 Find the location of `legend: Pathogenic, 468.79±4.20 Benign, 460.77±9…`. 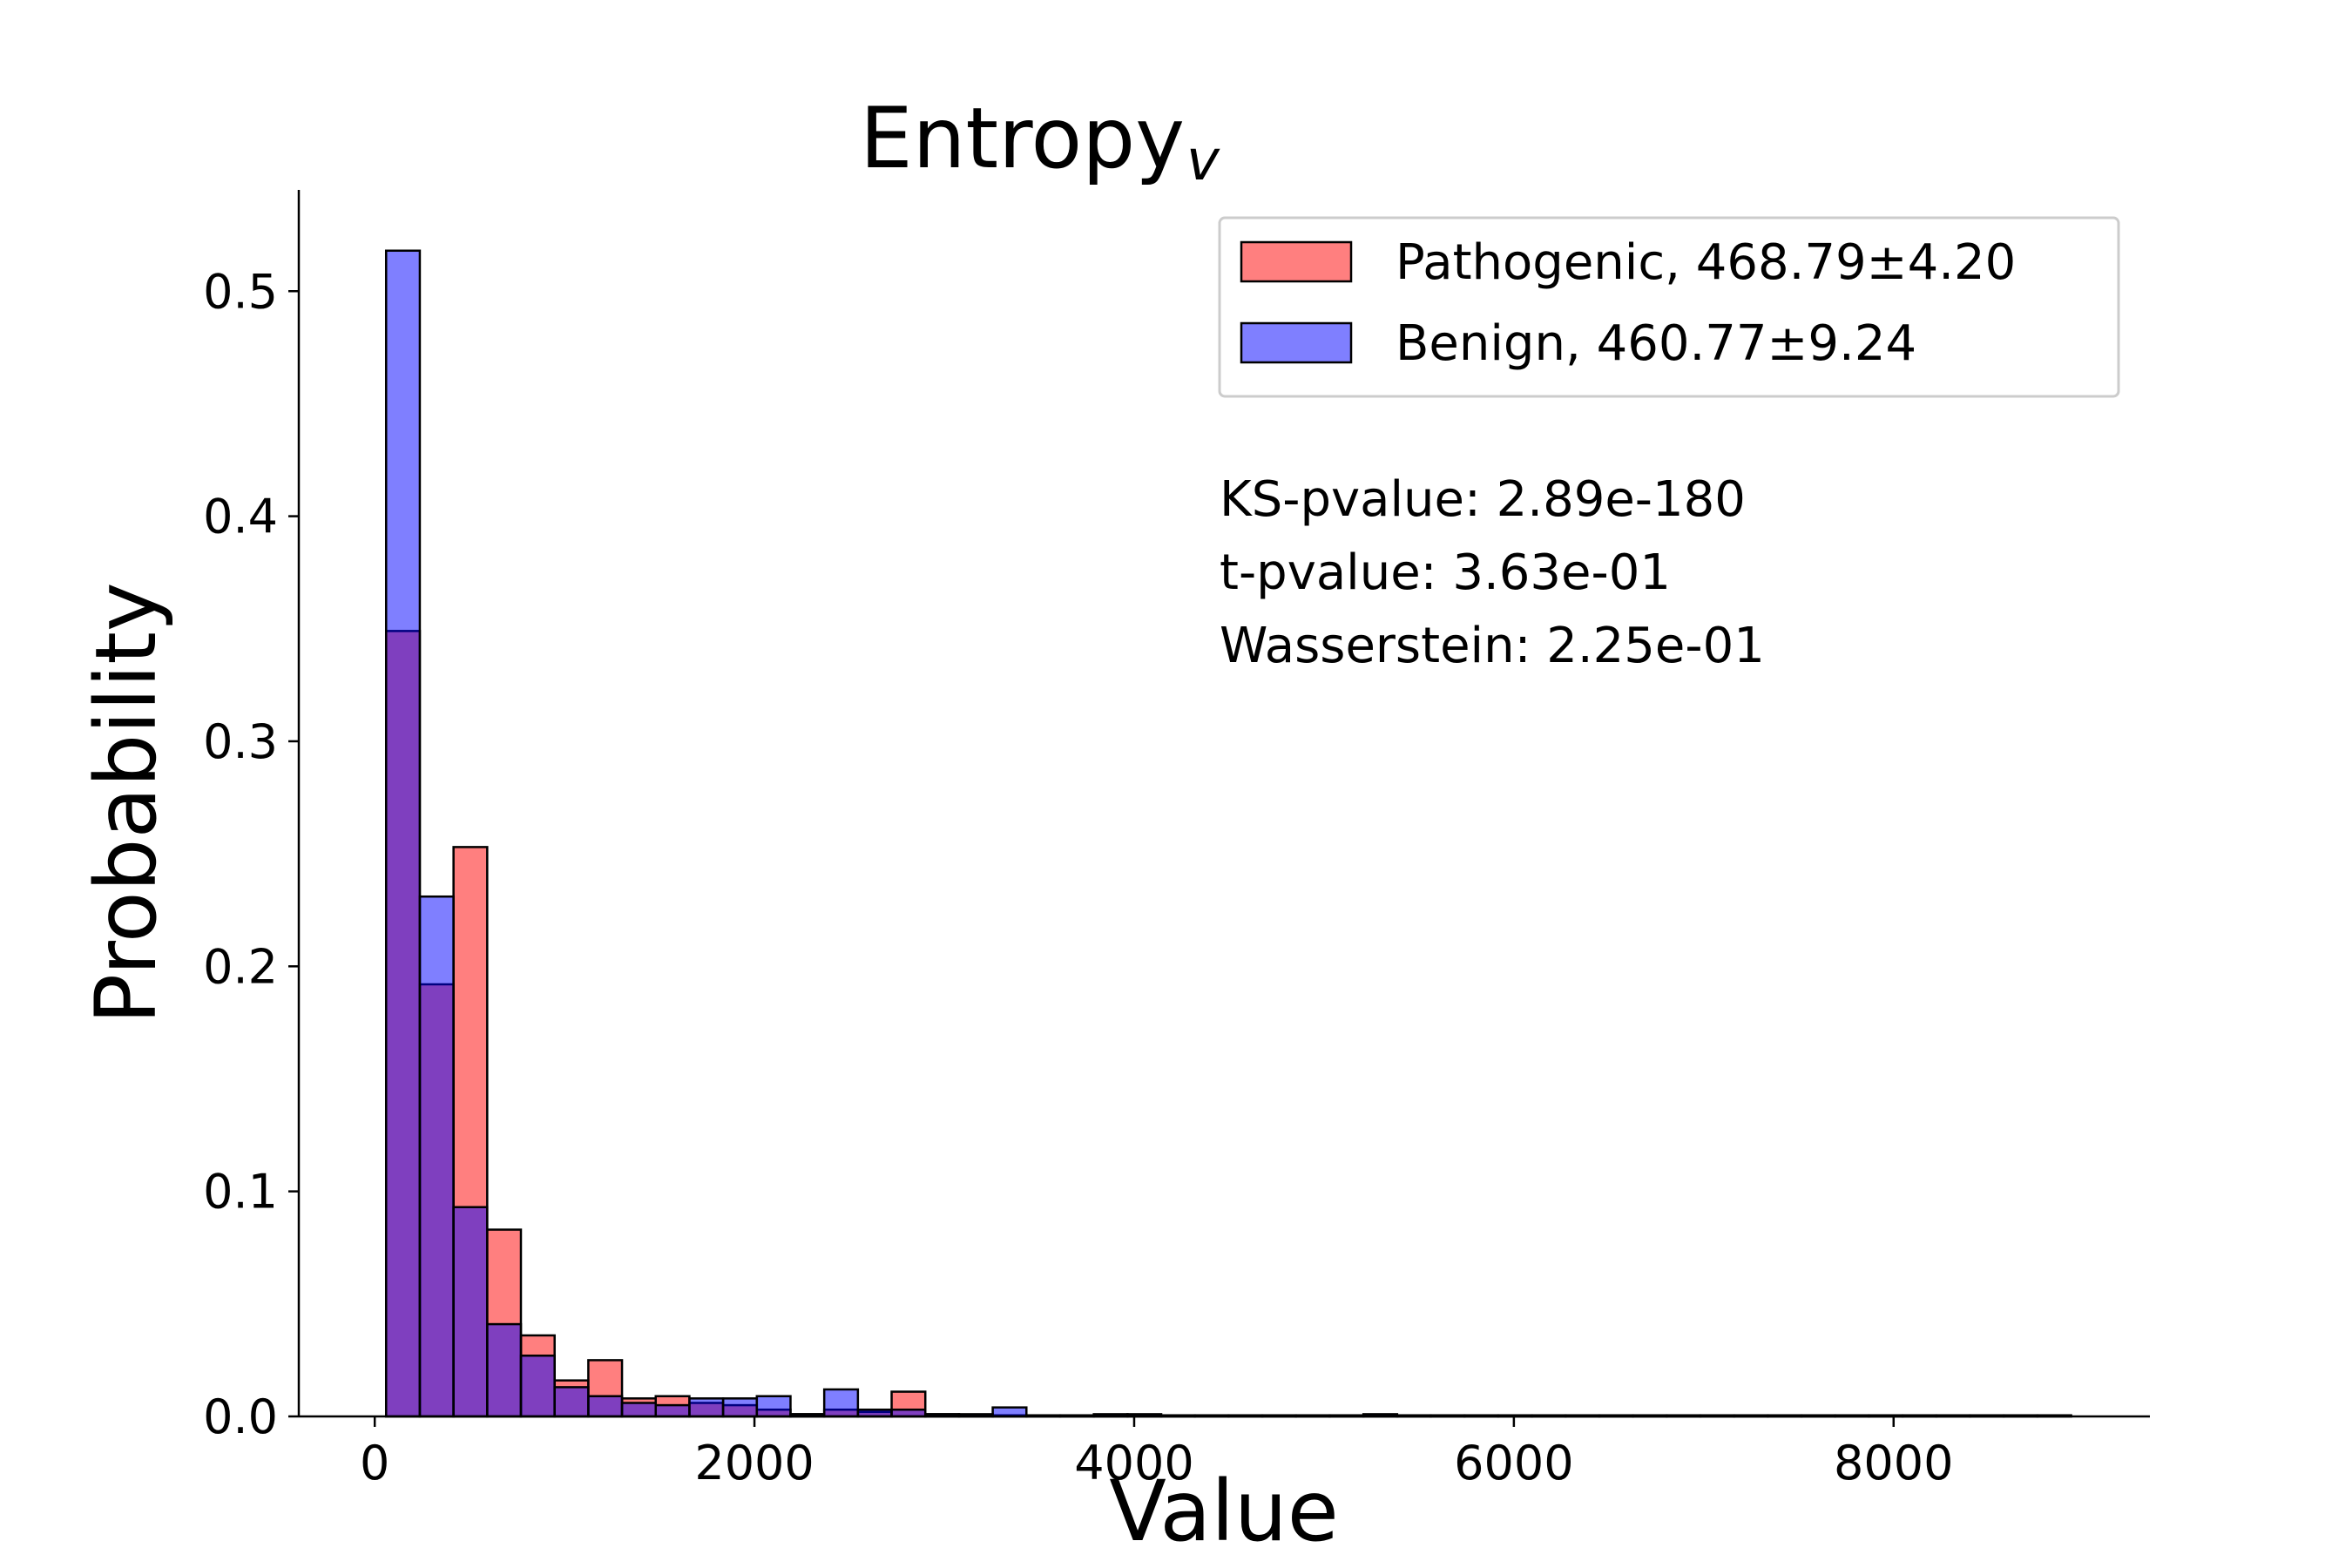

legend: Pathogenic, 468.79±4.20 Benign, 460.77±9… is located at coordinates (1669, 307).